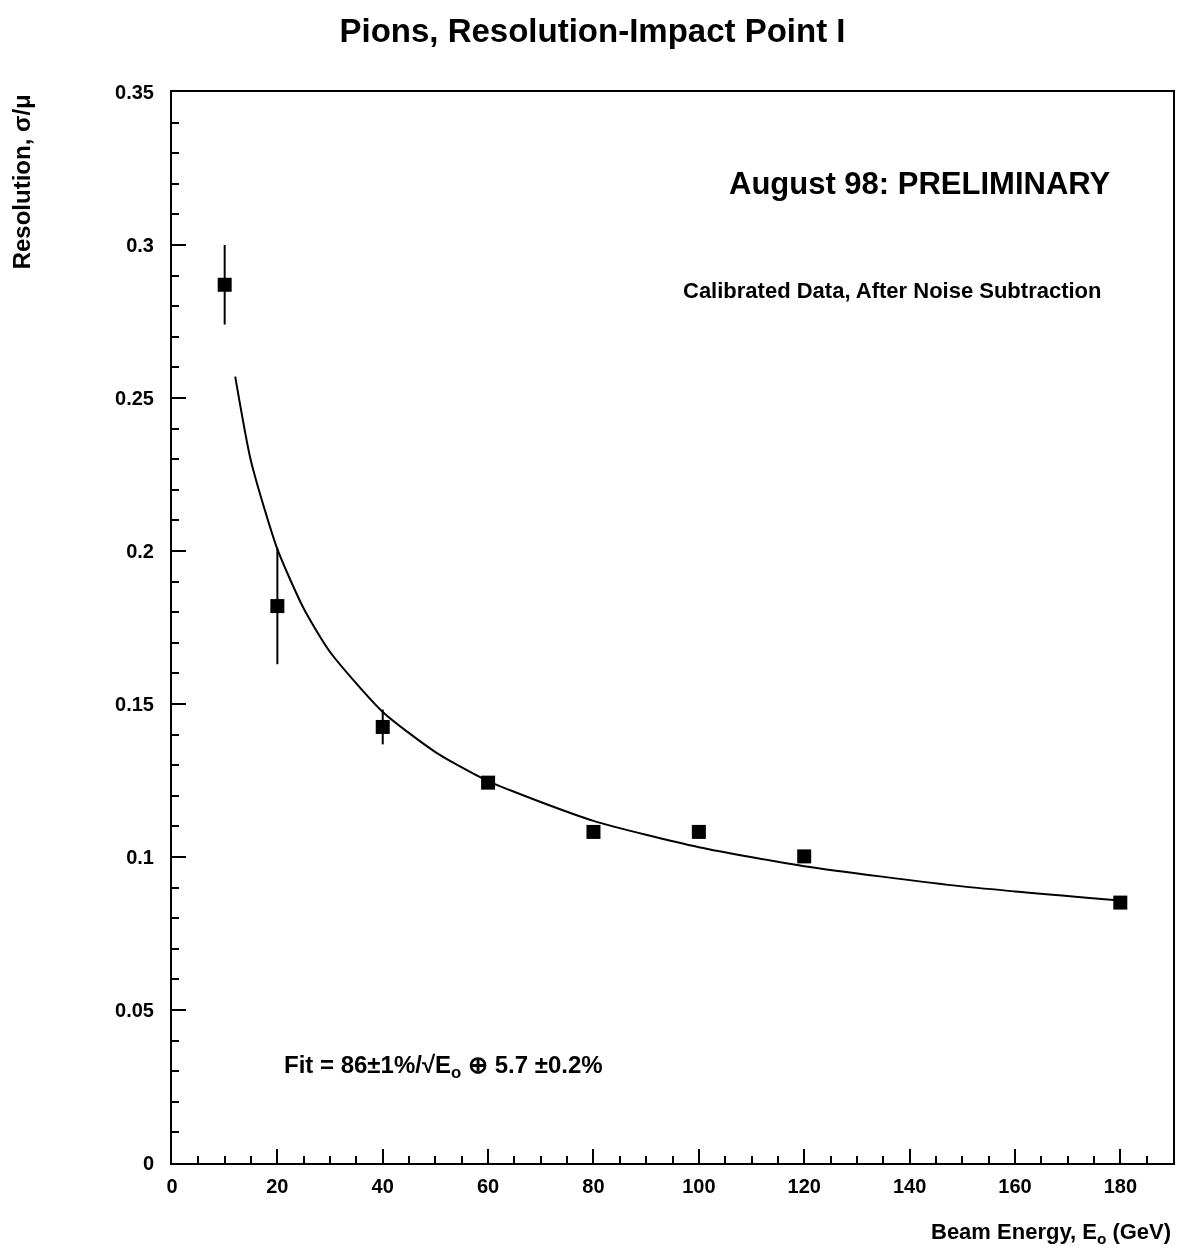 This screenshot has width=1185, height=1255. Describe the element at coordinates (277, 1186) in the screenshot. I see `x-tick-label: 20` at that location.